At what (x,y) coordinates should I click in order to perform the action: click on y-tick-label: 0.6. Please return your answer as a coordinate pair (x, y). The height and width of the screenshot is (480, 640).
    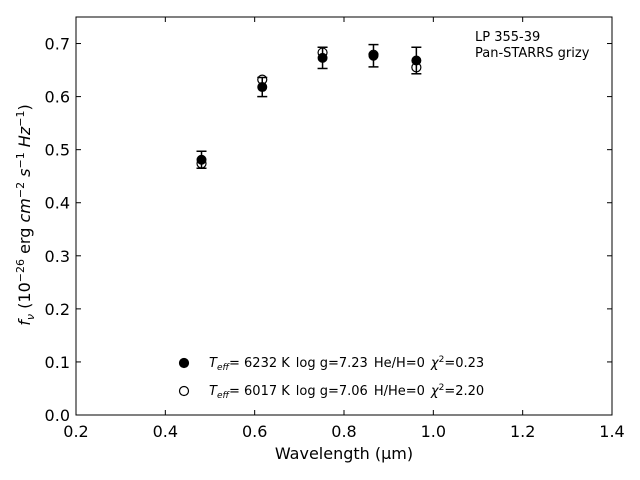
    Looking at the image, I should click on (57, 97).